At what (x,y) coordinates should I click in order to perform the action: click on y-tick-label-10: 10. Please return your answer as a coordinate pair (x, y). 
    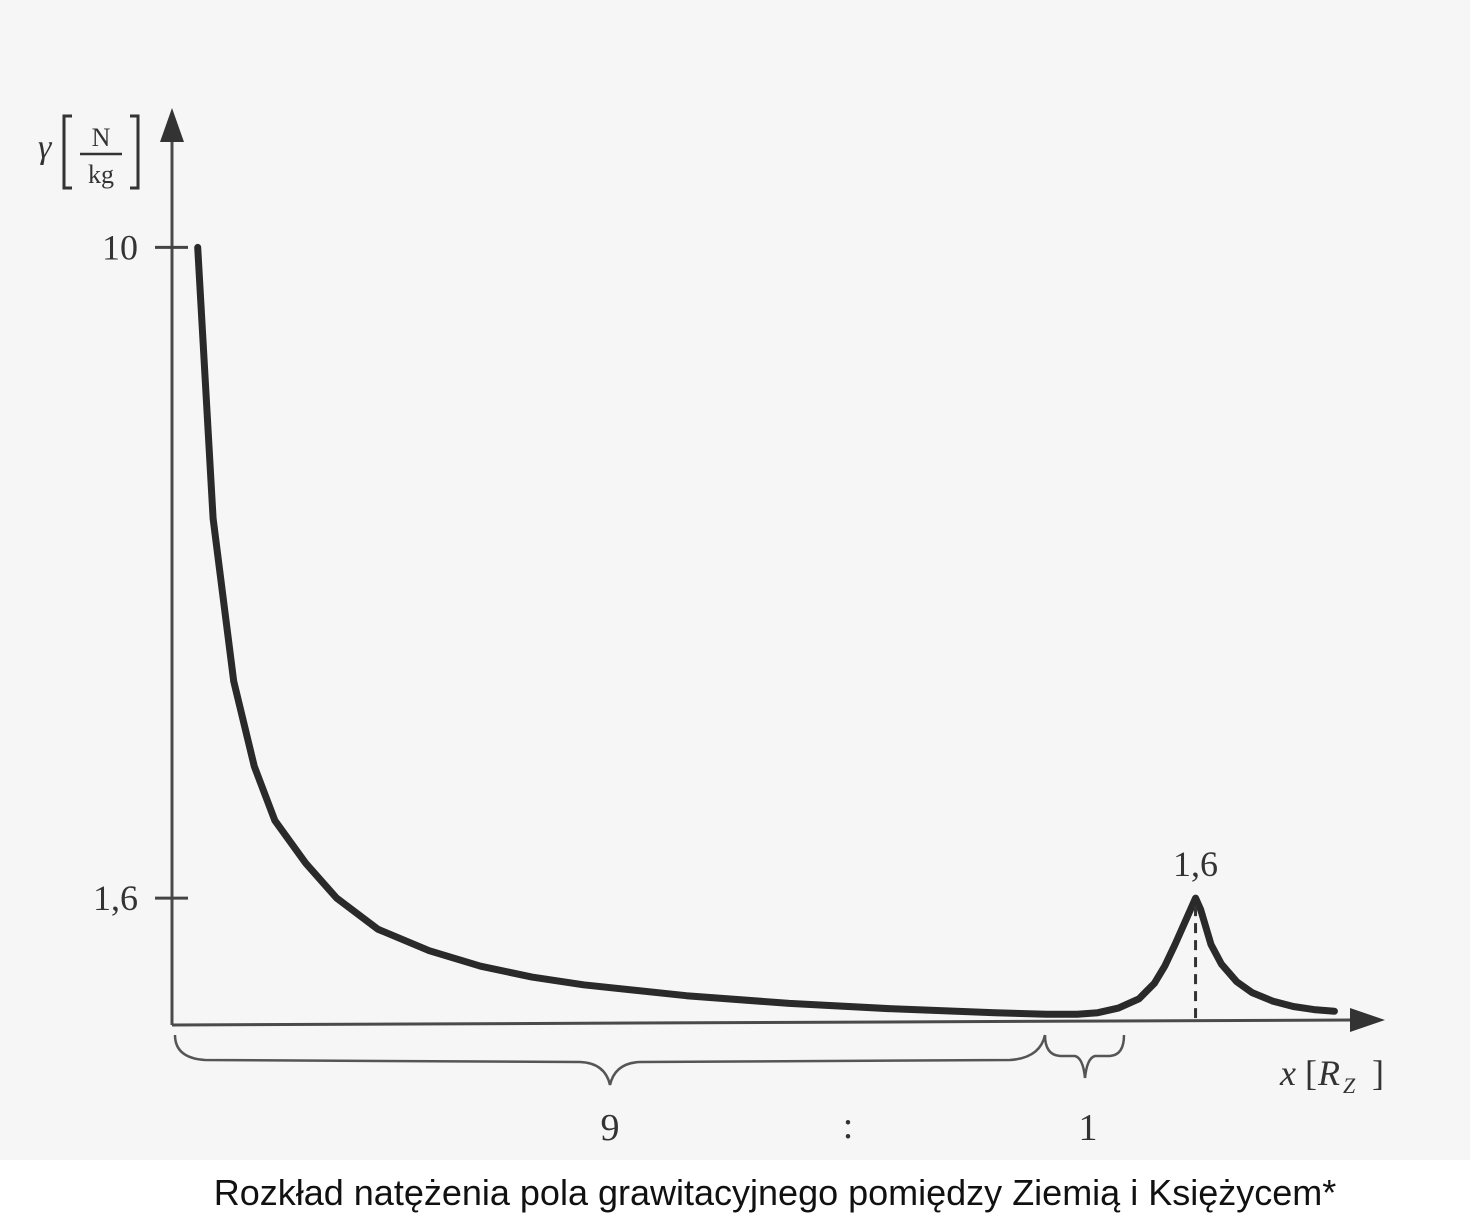
    Looking at the image, I should click on (120, 247).